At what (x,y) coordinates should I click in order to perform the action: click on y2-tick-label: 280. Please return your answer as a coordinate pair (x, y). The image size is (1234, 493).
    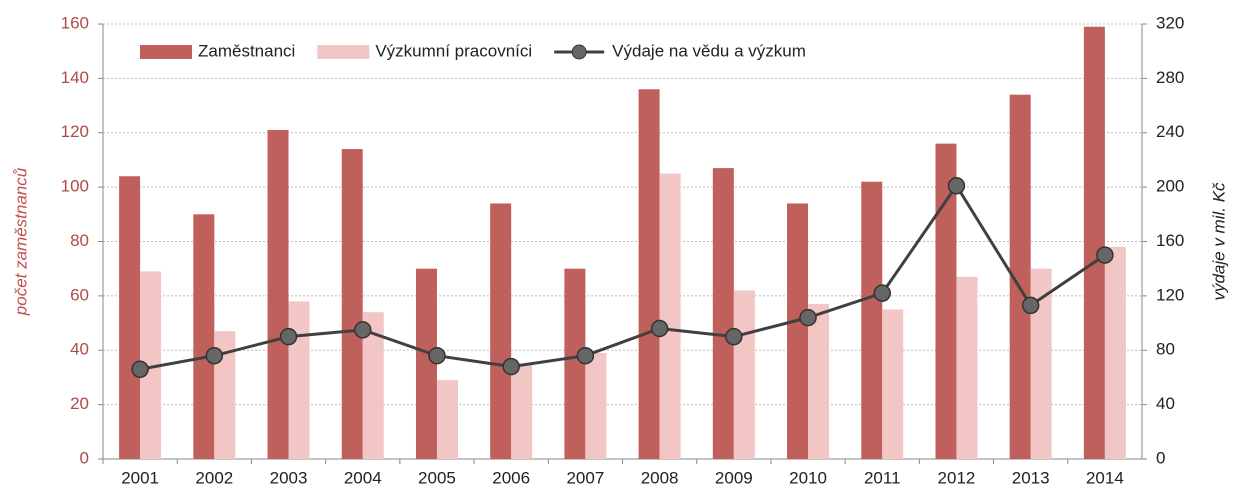
    Looking at the image, I should click on (1170, 77).